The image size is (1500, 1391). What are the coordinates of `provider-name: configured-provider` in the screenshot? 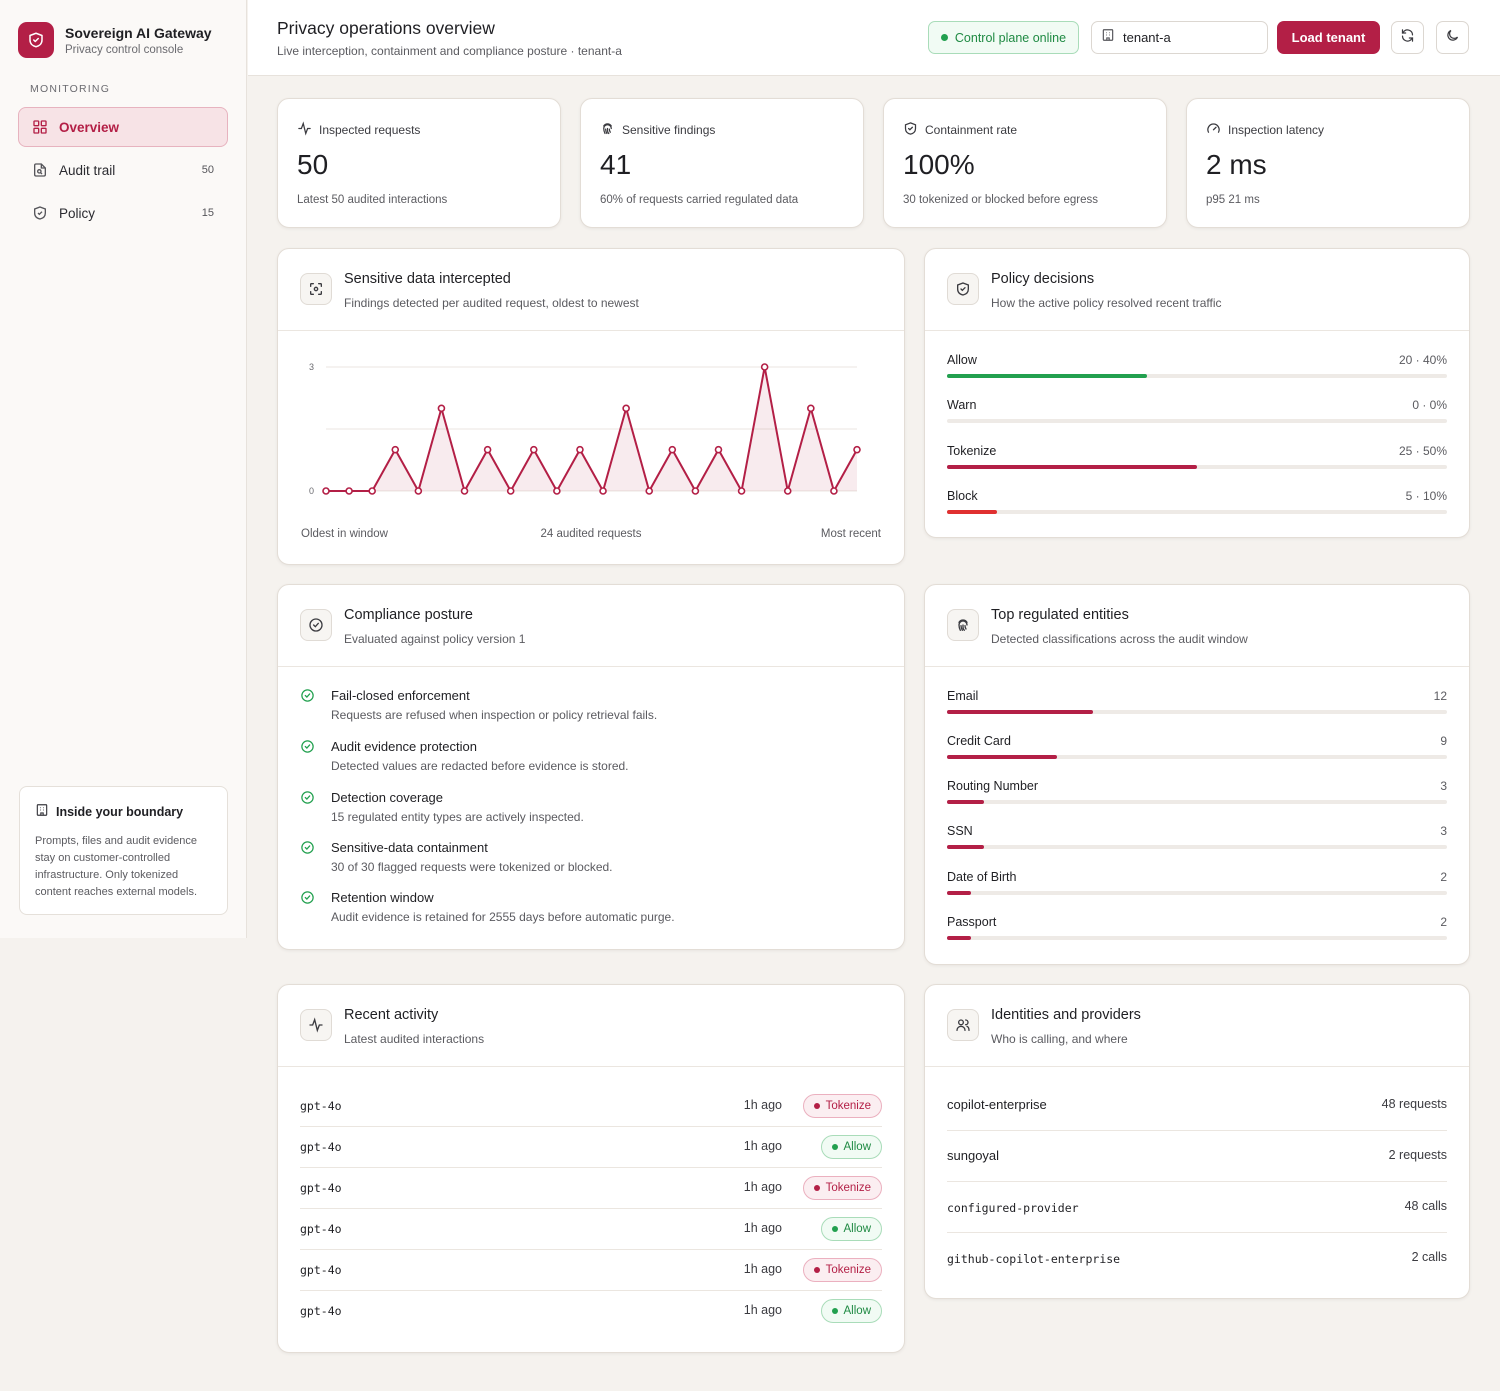 It's located at (1013, 1208).